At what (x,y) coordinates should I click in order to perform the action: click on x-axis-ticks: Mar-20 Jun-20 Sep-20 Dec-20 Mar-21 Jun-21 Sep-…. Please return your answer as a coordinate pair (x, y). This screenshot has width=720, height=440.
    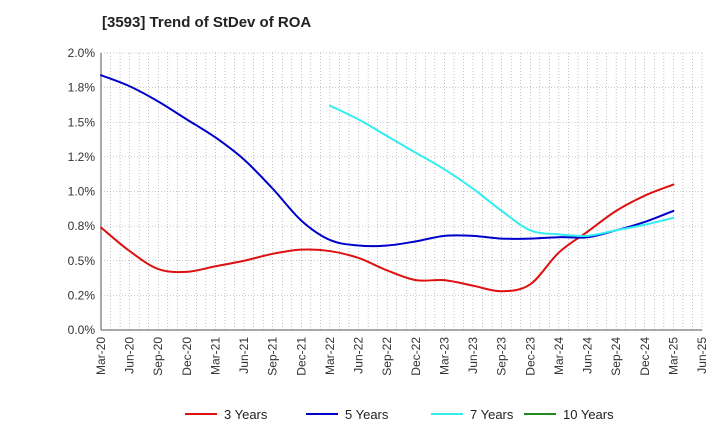
    Looking at the image, I should click on (401, 356).